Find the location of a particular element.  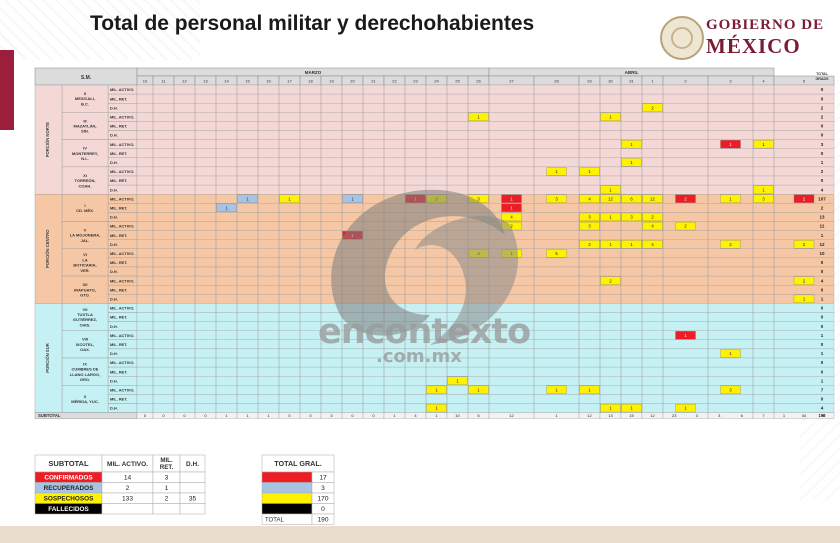

zone-label: III is located at coordinates (84, 120).